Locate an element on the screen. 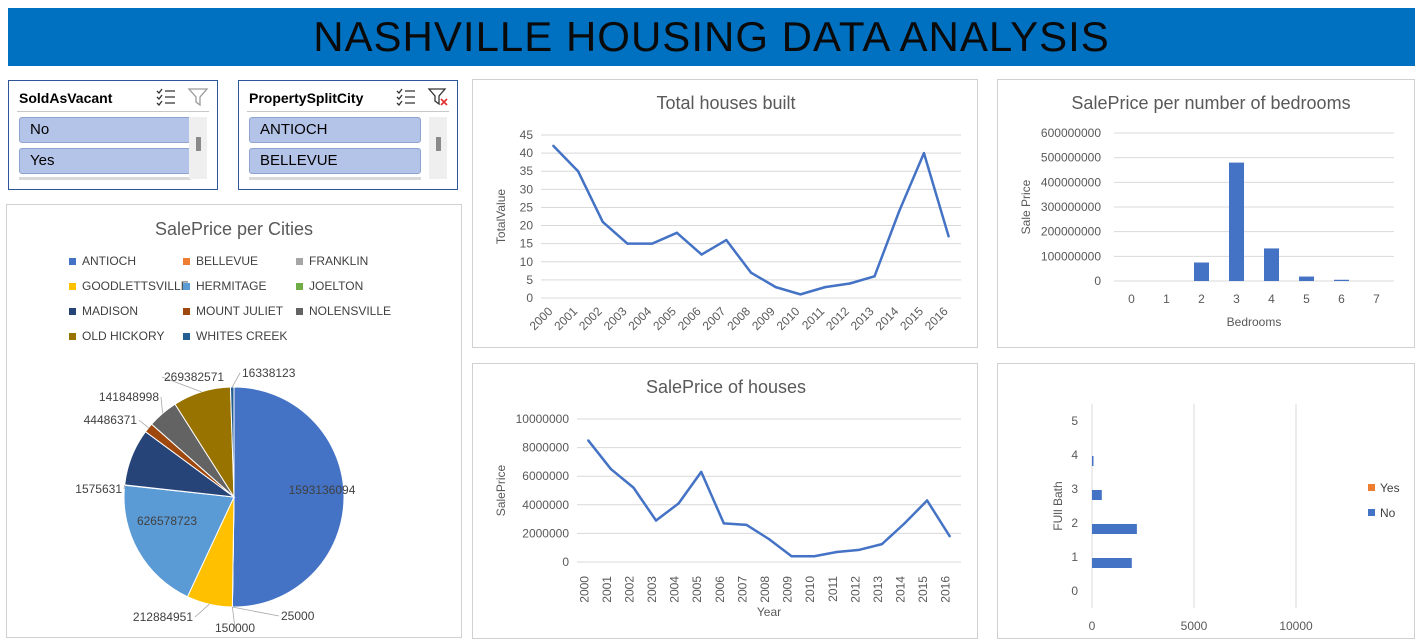 The width and height of the screenshot is (1422, 643). x-tick-label: 1 is located at coordinates (1166, 299).